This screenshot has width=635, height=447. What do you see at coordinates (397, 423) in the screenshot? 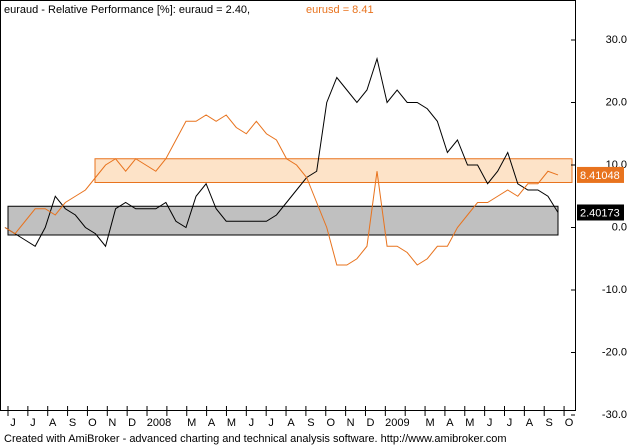
I see `x-tick-label: 2009` at bounding box center [397, 423].